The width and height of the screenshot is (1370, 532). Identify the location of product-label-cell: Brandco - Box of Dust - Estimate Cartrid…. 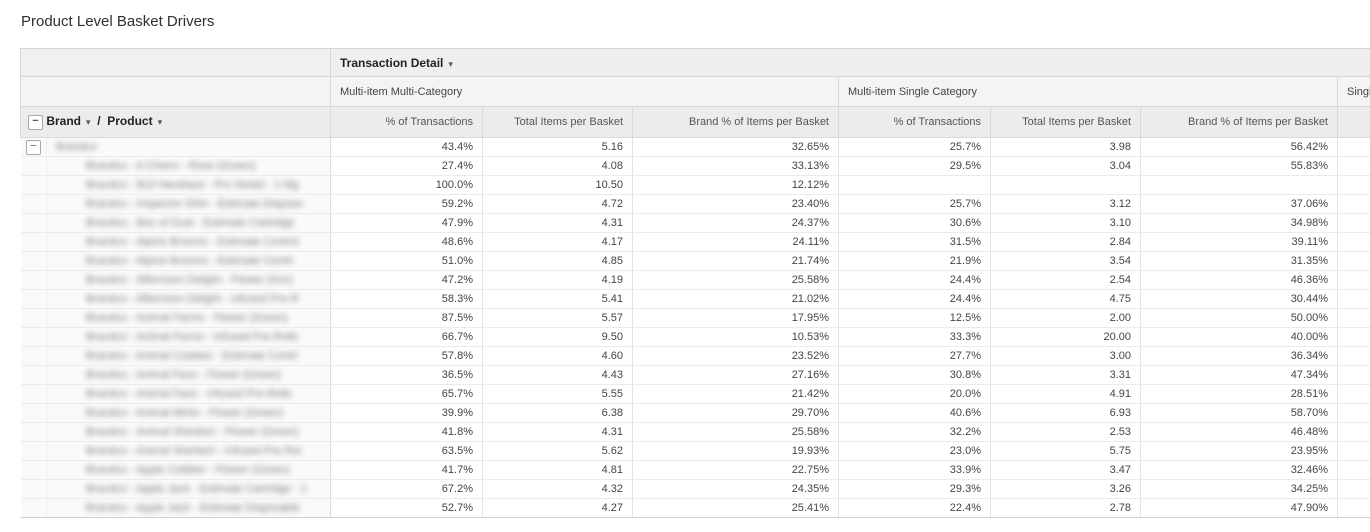
(188, 223).